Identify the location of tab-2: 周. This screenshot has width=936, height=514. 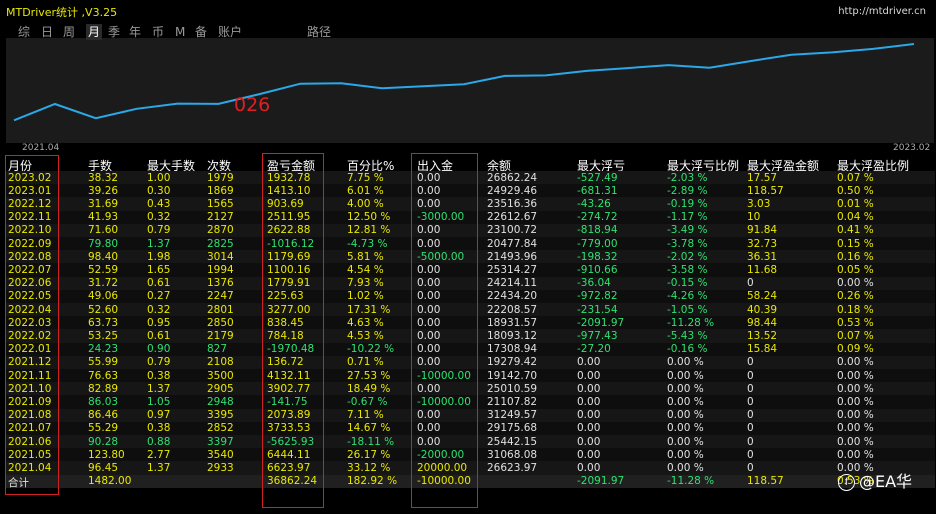
(69, 32).